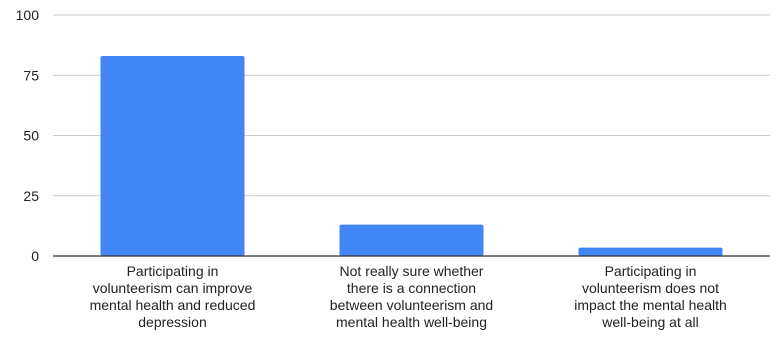 The image size is (783, 343). Describe the element at coordinates (35, 256) in the screenshot. I see `y-tick-label: 0` at that location.